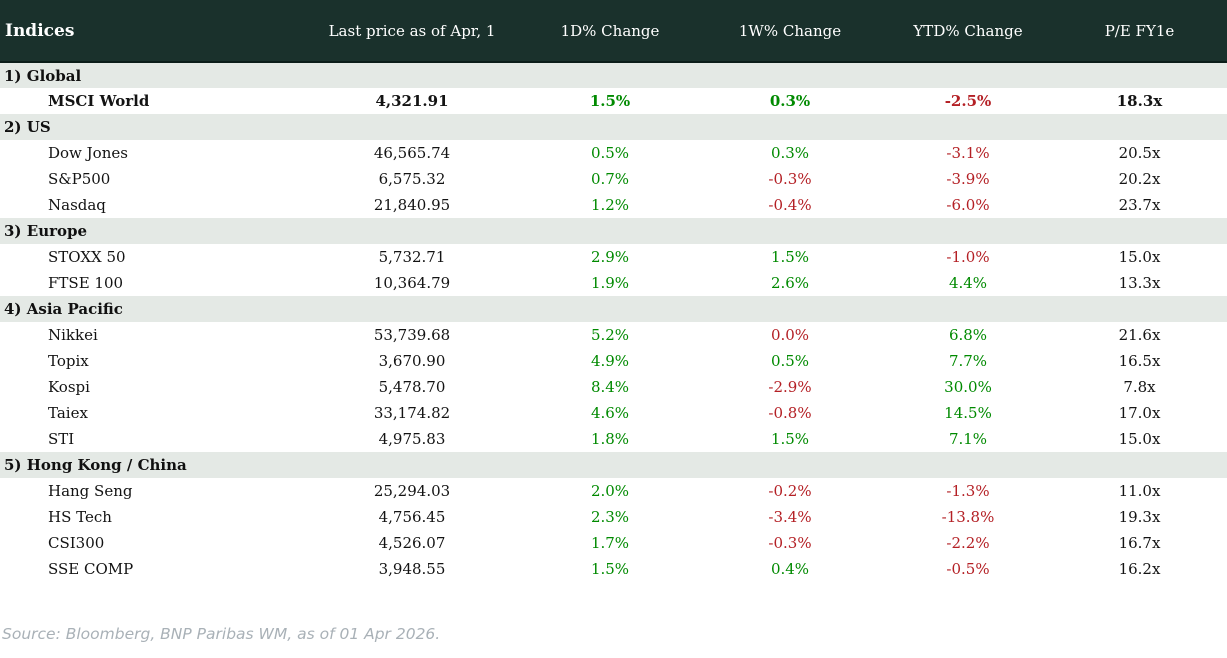 The width and height of the screenshot is (1227, 658). I want to click on pe-ratio: 21.6x, so click(1139, 335).